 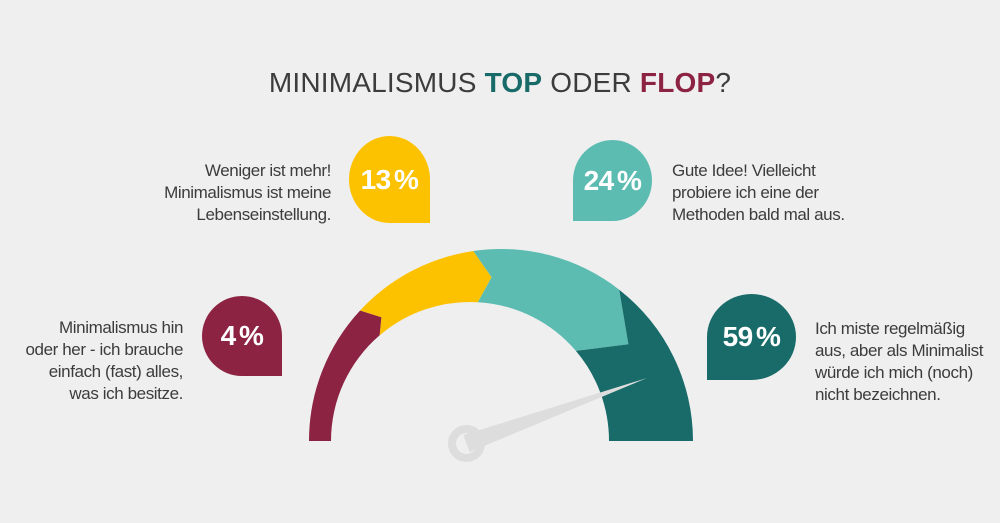 What do you see at coordinates (426, 293) in the screenshot?
I see `gauge-segment-13pct` at bounding box center [426, 293].